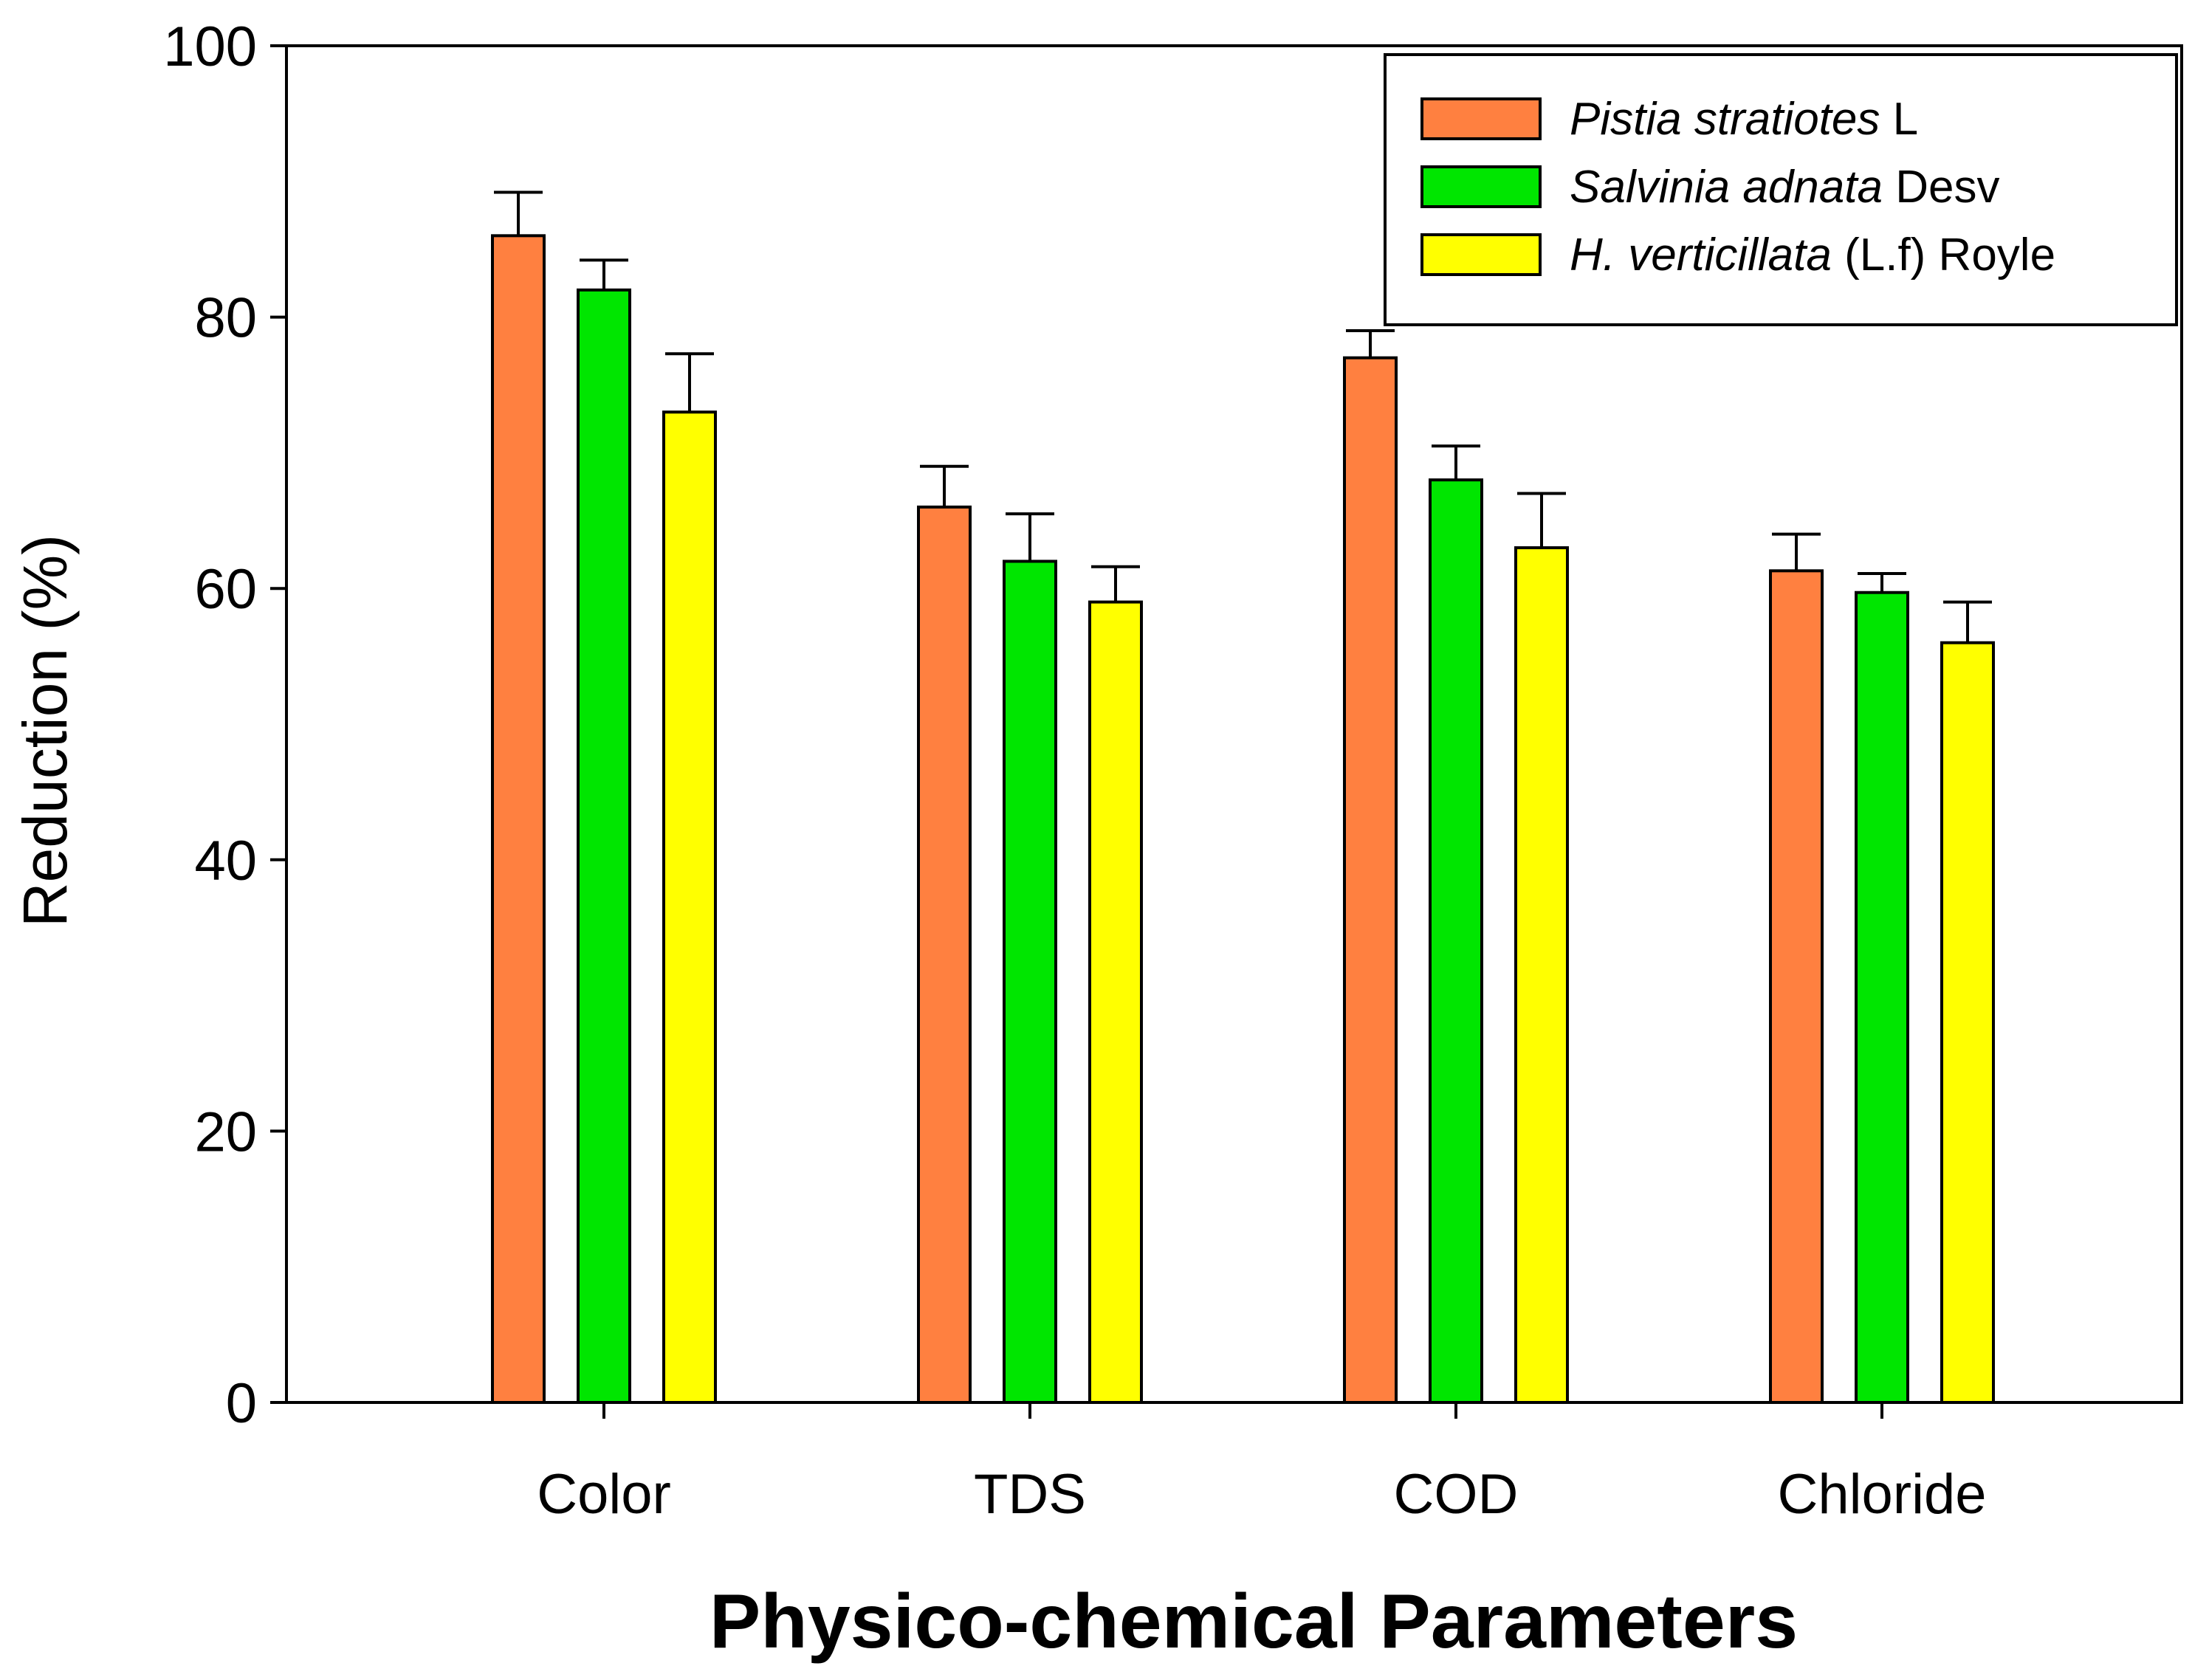 This screenshot has height=1680, width=2209. I want to click on legend-label: Salvinia adnata Desv, so click(1784, 188).